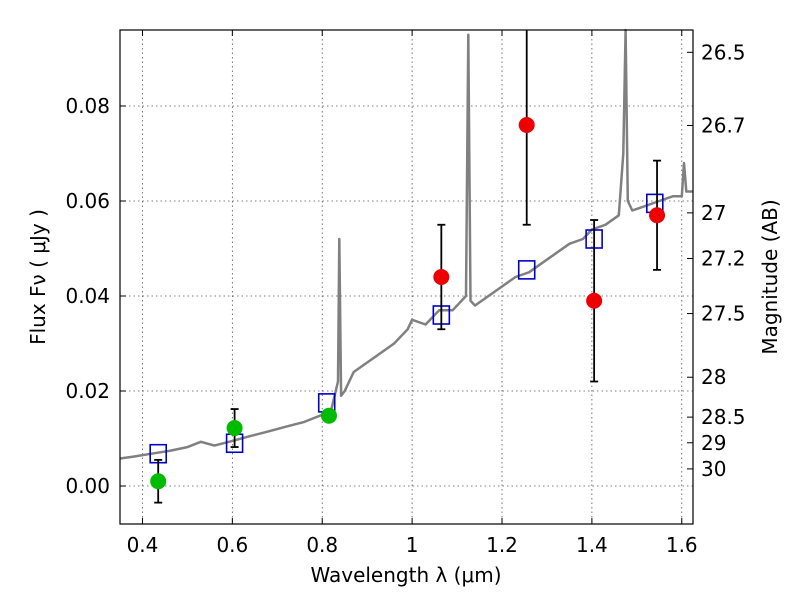  I want to click on y-axis-label: Flux Fν ( μJy ), so click(38, 277).